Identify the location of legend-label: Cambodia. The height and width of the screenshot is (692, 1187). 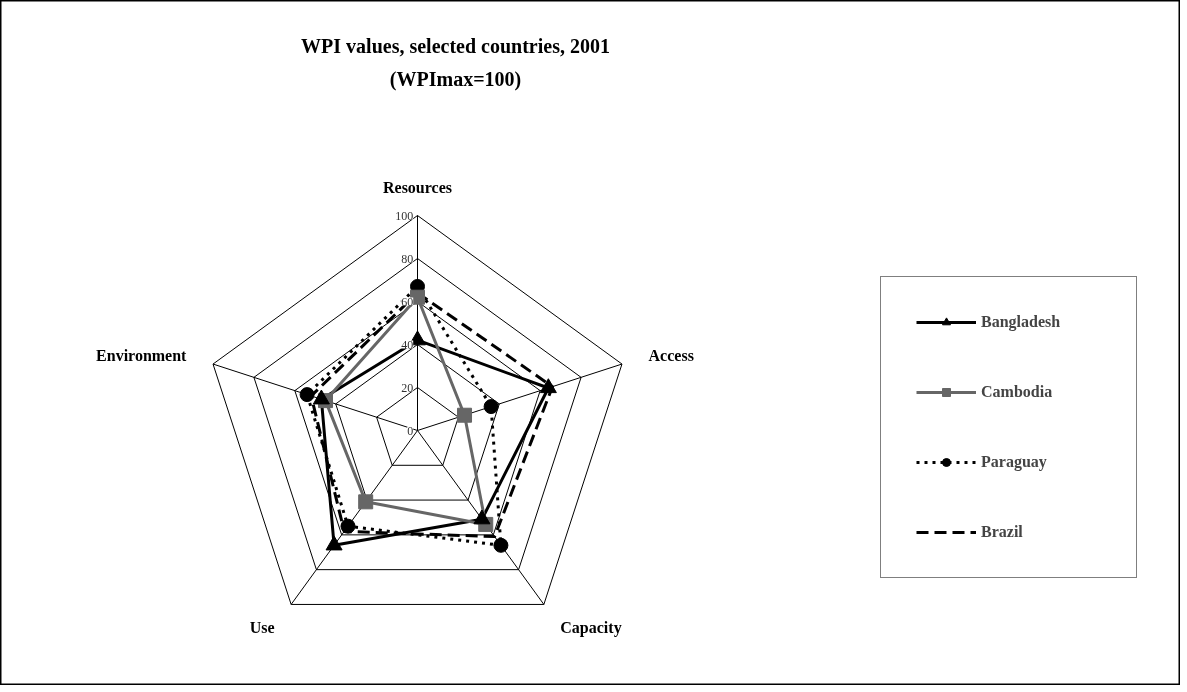
(1017, 392).